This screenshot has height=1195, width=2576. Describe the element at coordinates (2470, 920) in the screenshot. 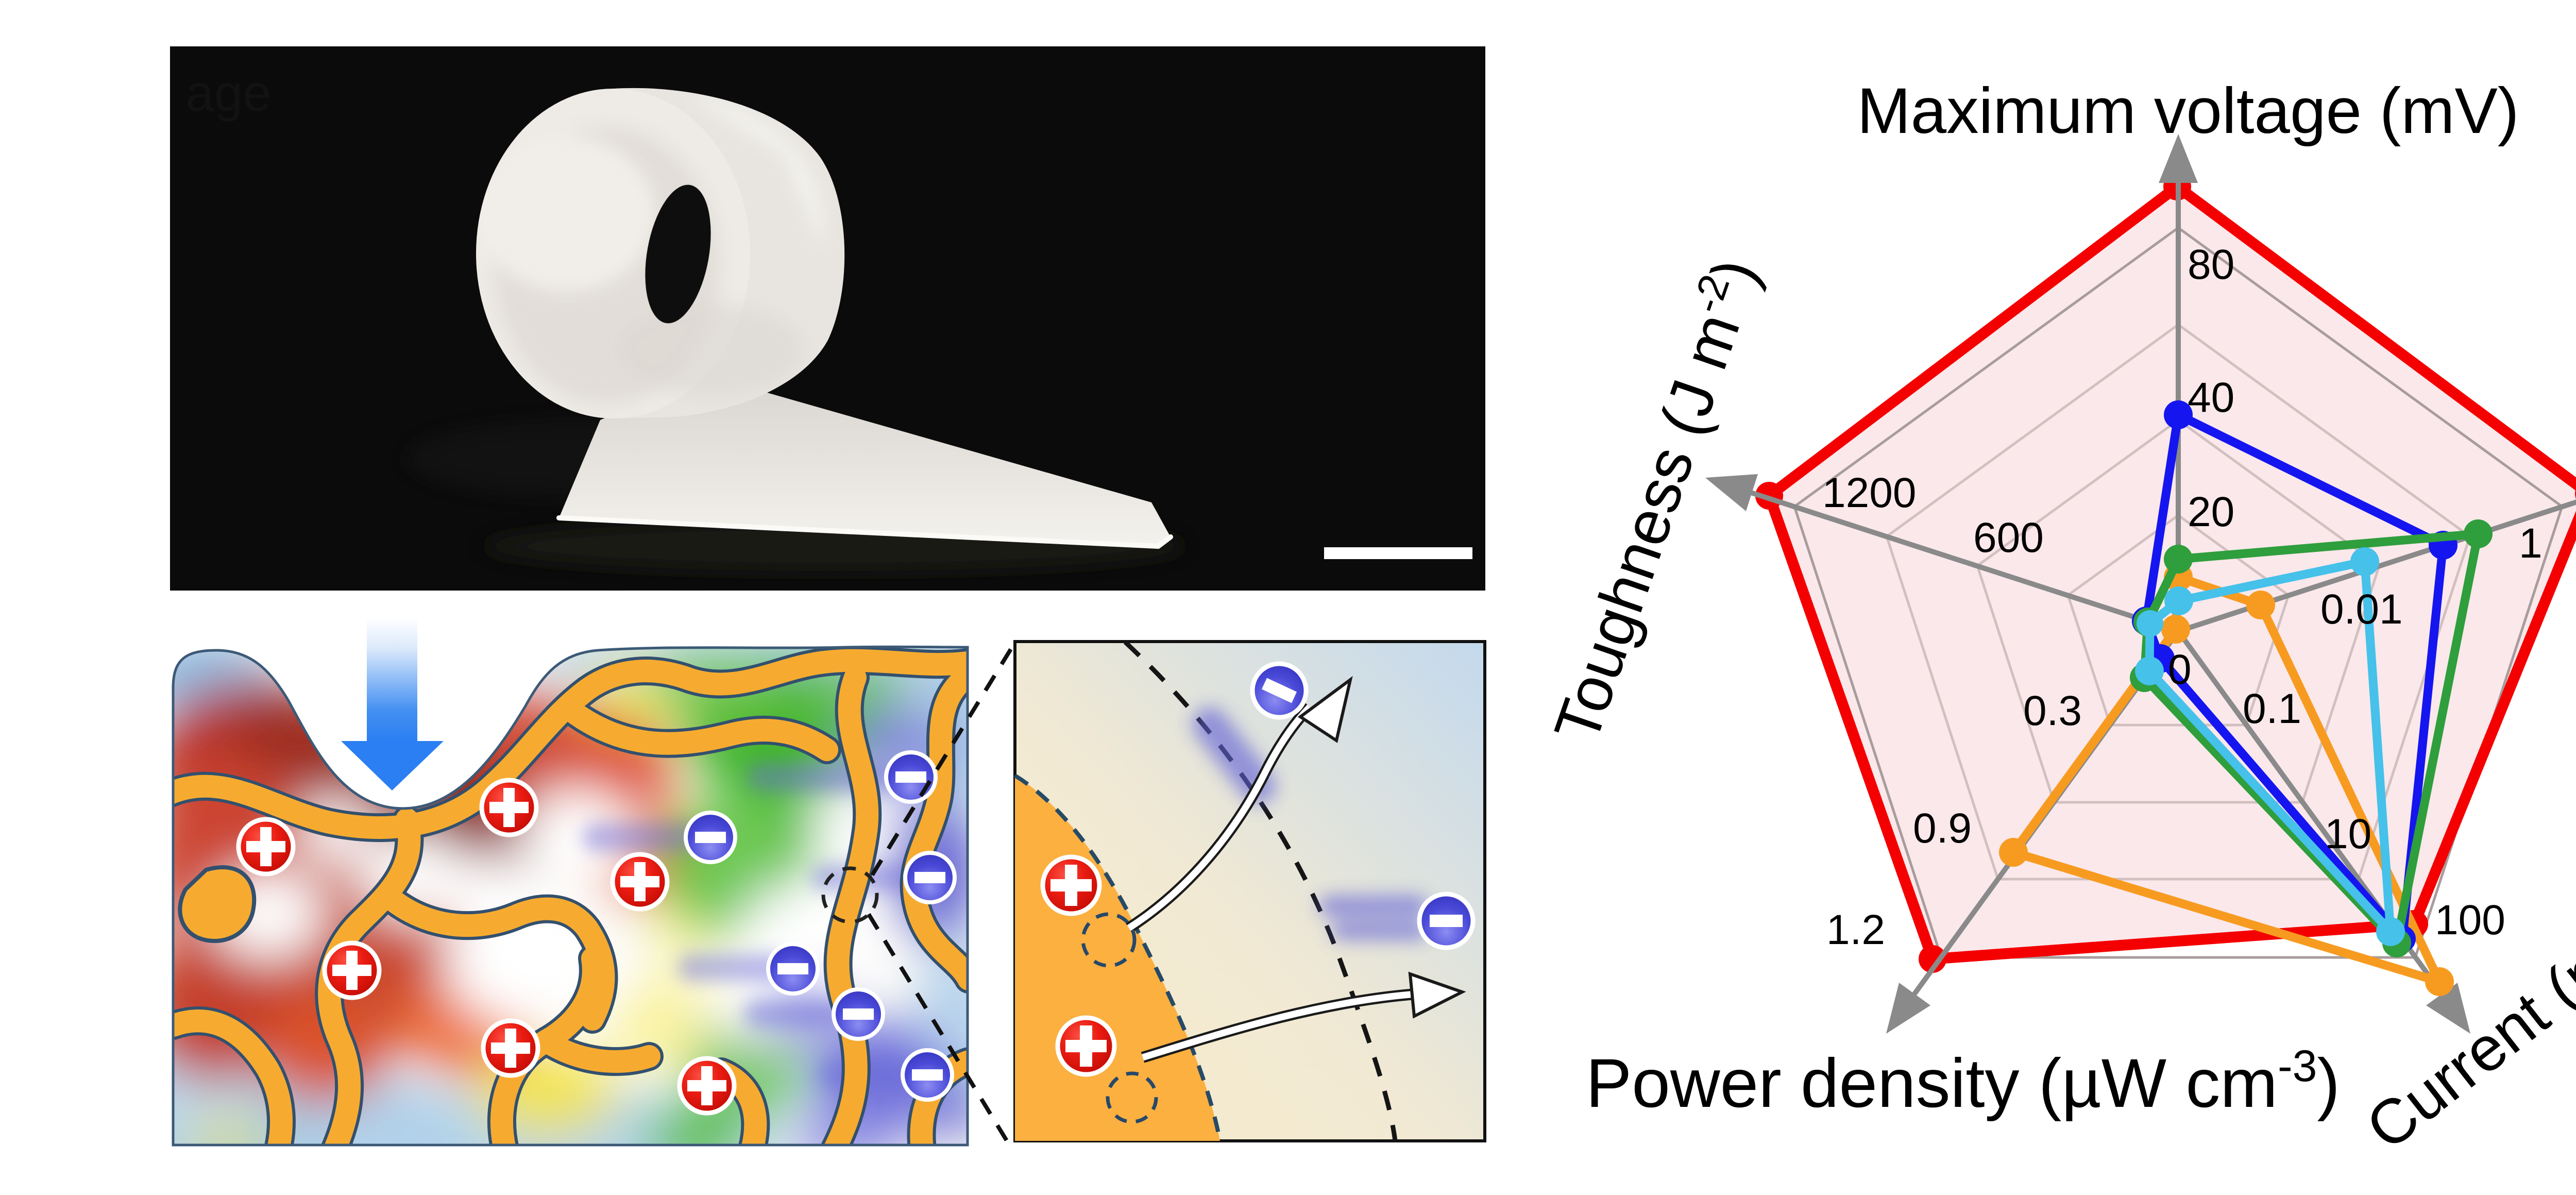

I see `svg-text: 100` at that location.